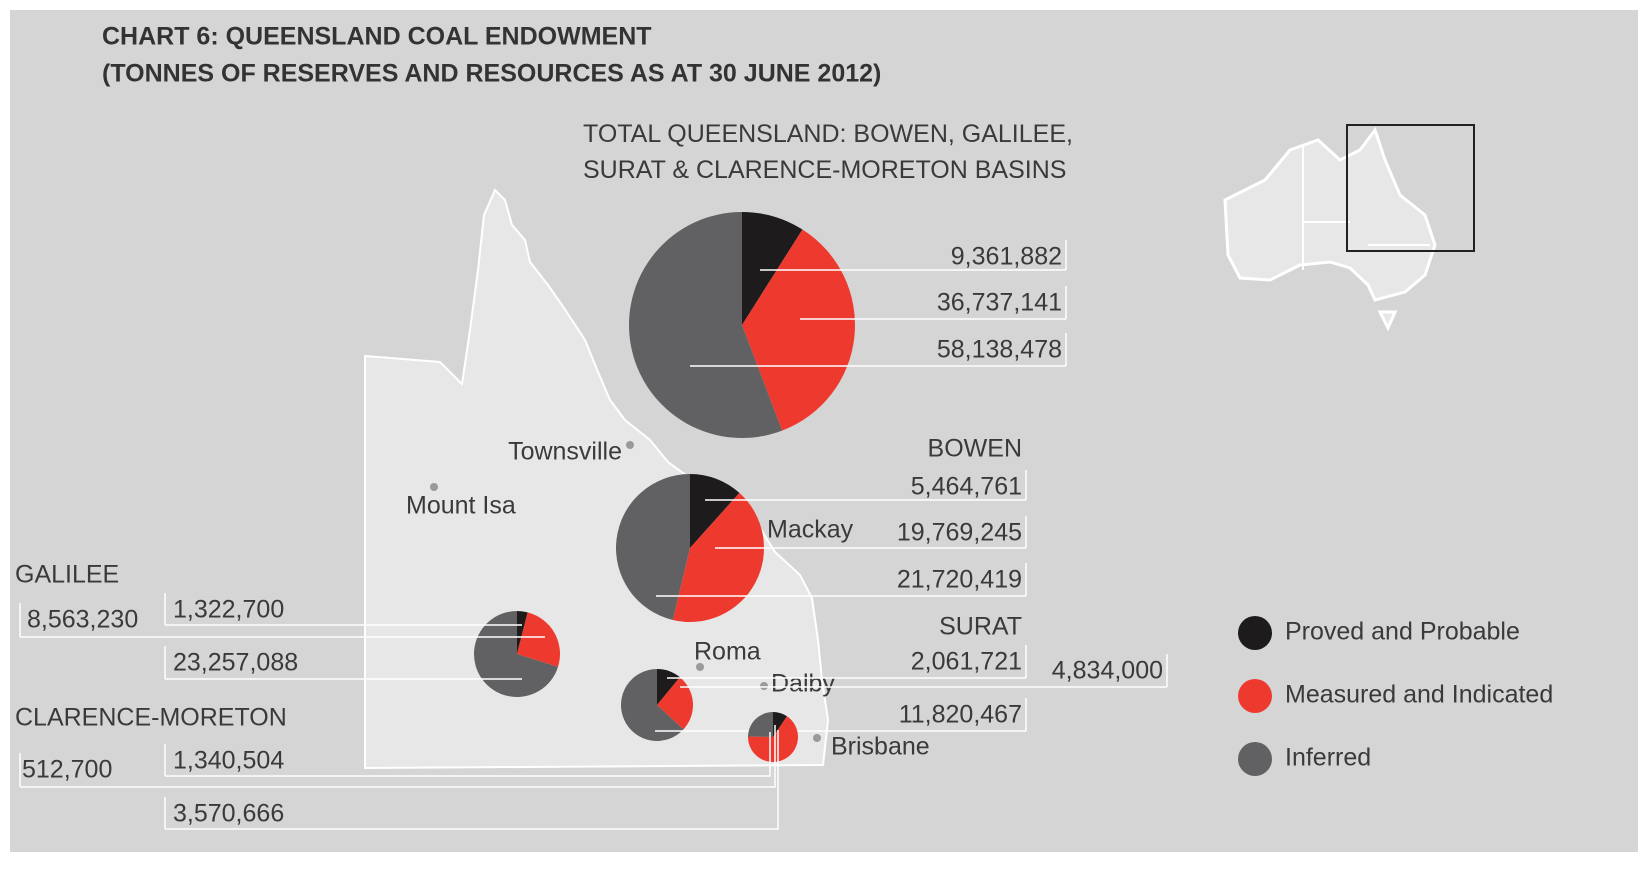  I want to click on value-label: 19,769,245, so click(959, 533).